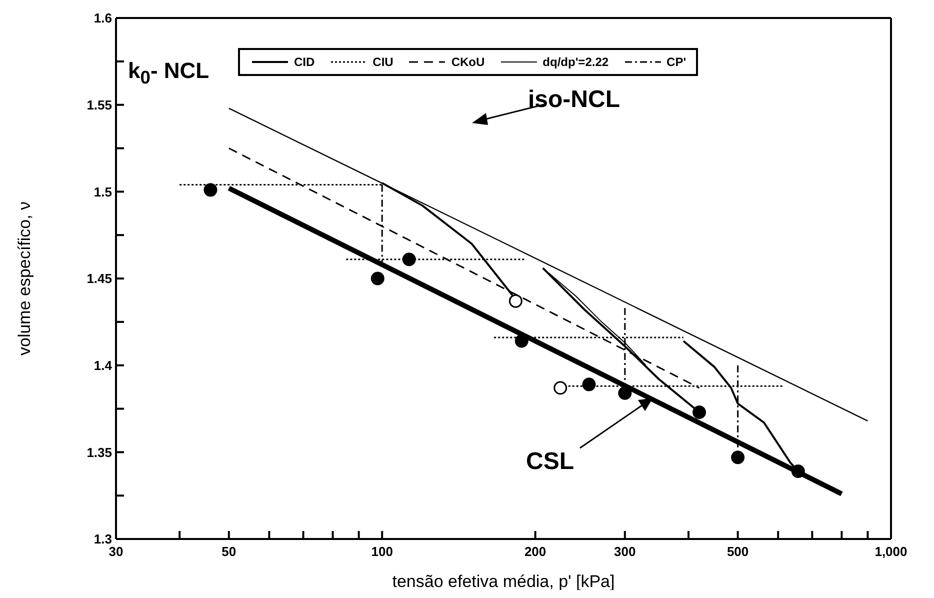 This screenshot has height=598, width=934. I want to click on annotation: iso-NCL, so click(574, 100).